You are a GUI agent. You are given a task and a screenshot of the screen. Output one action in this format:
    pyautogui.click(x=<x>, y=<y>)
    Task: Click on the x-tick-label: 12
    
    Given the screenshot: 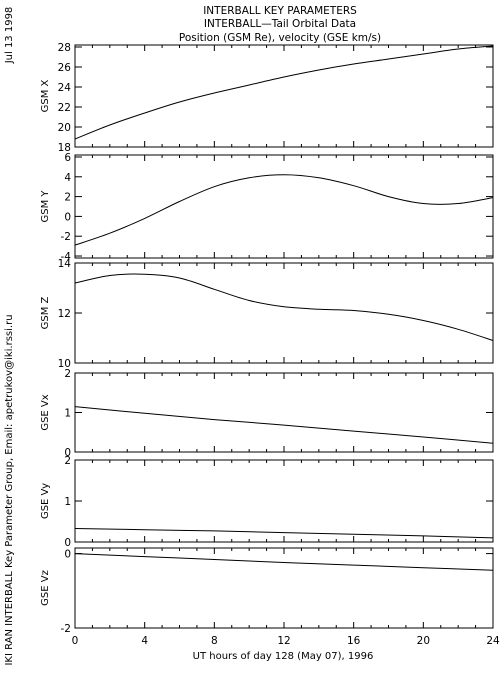 What is the action you would take?
    pyautogui.click(x=283, y=641)
    